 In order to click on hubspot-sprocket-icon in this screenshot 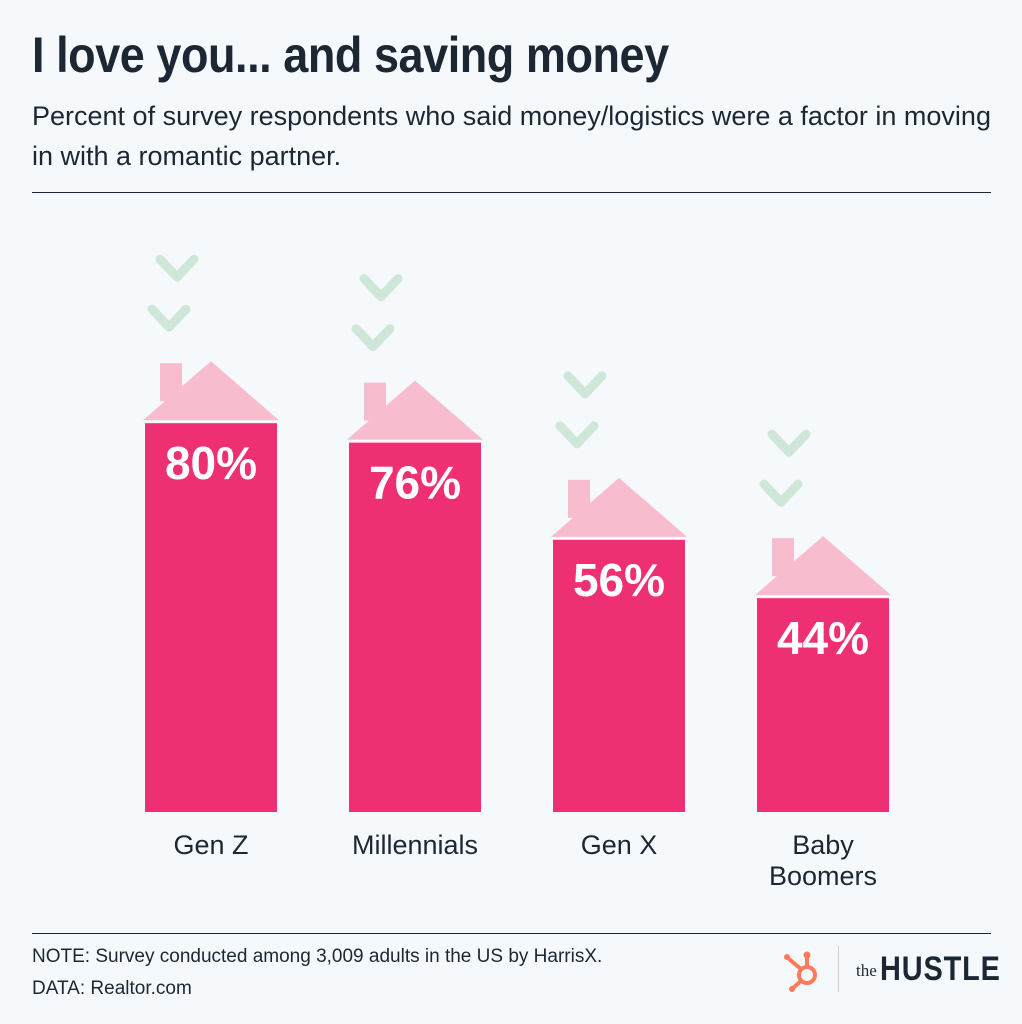, I will do `click(800, 971)`.